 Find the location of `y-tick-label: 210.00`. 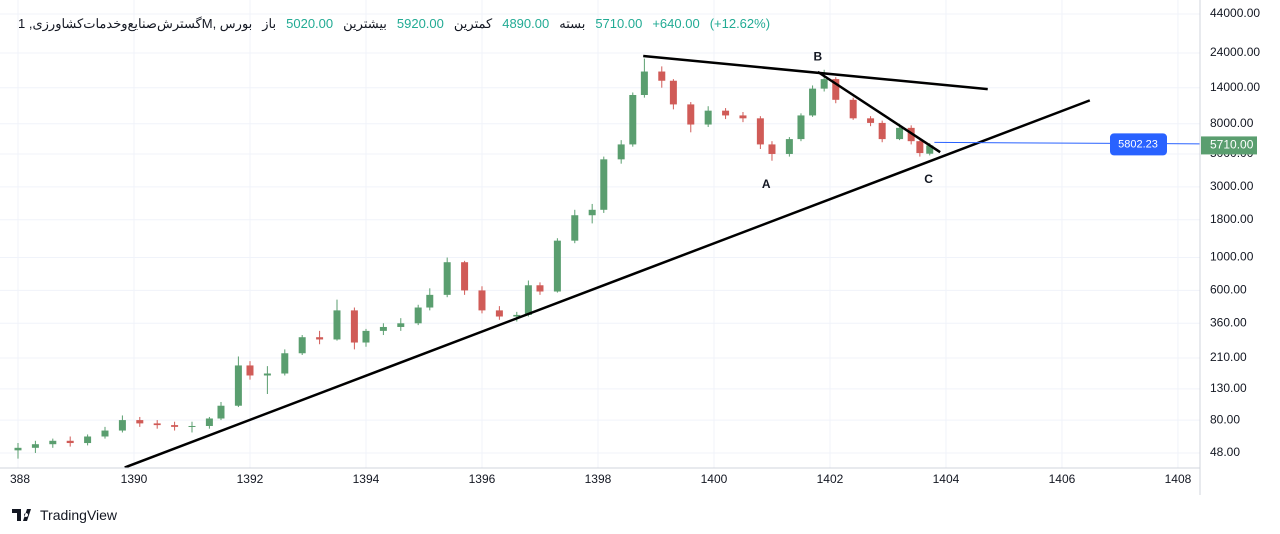

y-tick-label: 210.00 is located at coordinates (1228, 357).